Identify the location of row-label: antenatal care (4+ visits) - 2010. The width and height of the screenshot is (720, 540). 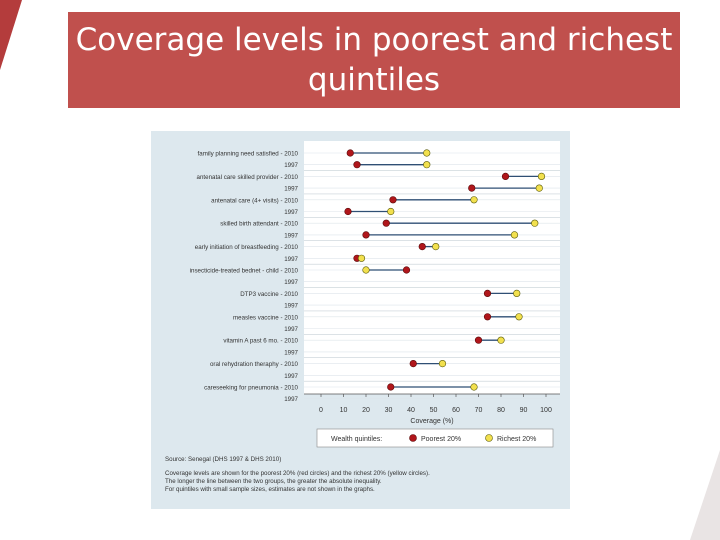
(254, 200).